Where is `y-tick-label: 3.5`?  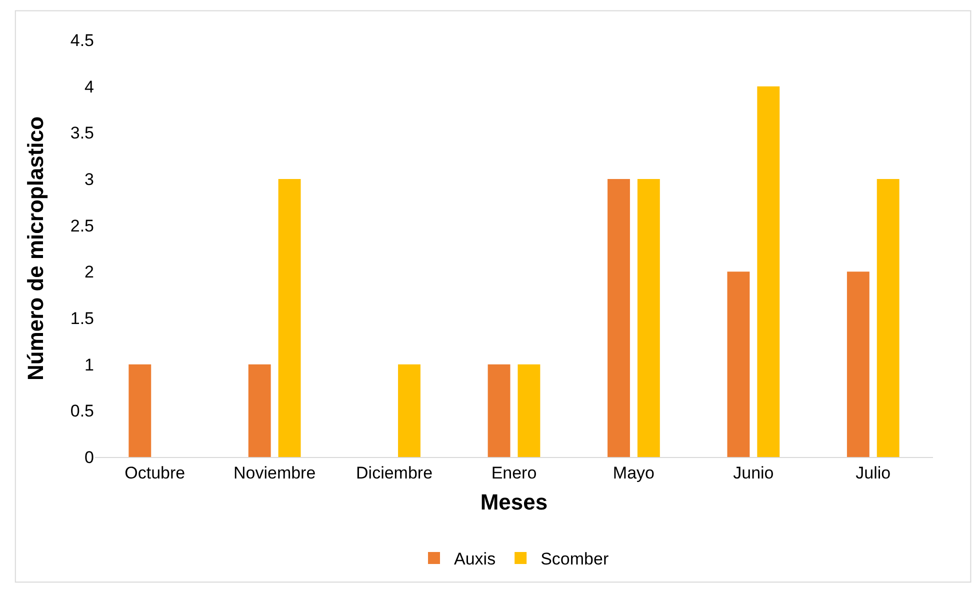 y-tick-label: 3.5 is located at coordinates (82, 133).